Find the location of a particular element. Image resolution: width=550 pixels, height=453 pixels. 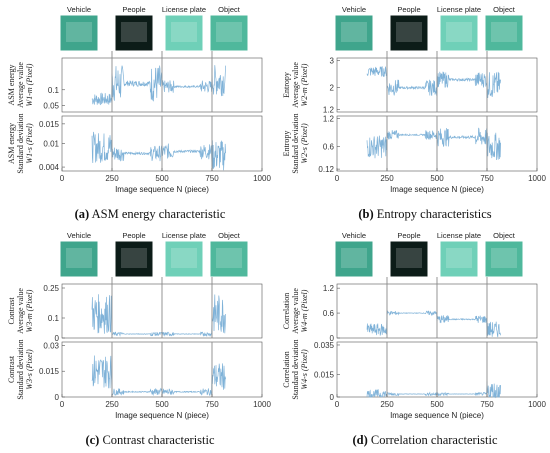

top-ylabel: Contrast Average value W3-m (Pixel) is located at coordinates (20, 311).